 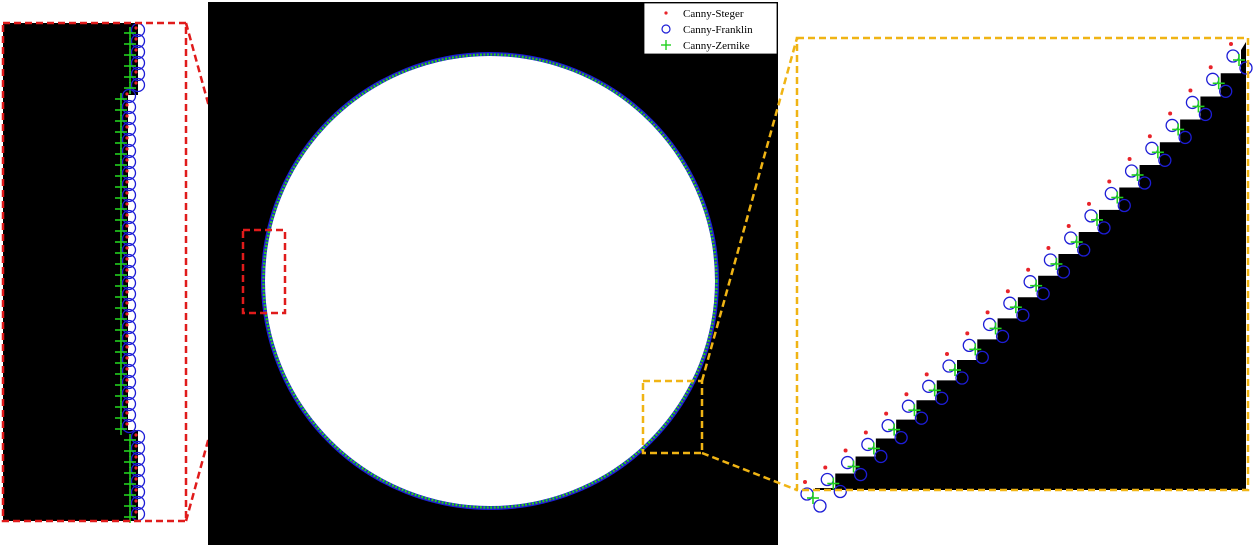 What do you see at coordinates (672, 417) in the screenshot?
I see `center-zoom-box-right` at bounding box center [672, 417].